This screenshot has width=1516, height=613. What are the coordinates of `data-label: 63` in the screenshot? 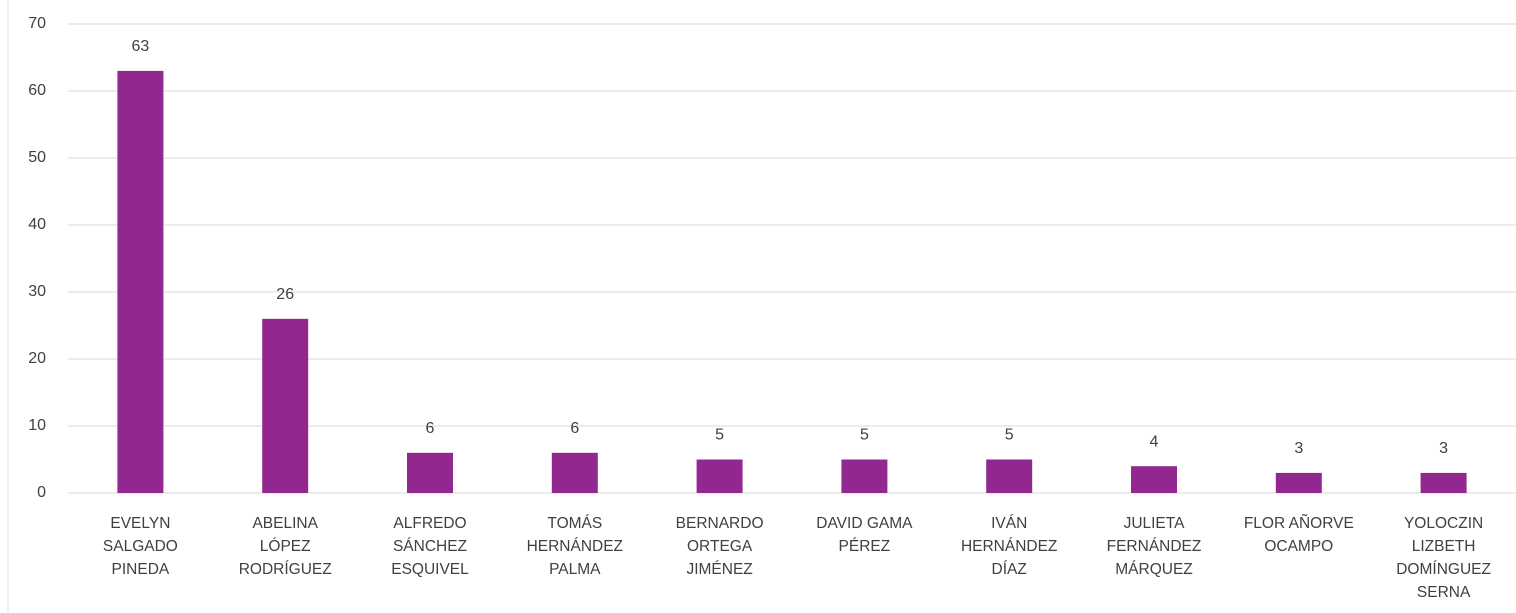 It's located at (141, 46).